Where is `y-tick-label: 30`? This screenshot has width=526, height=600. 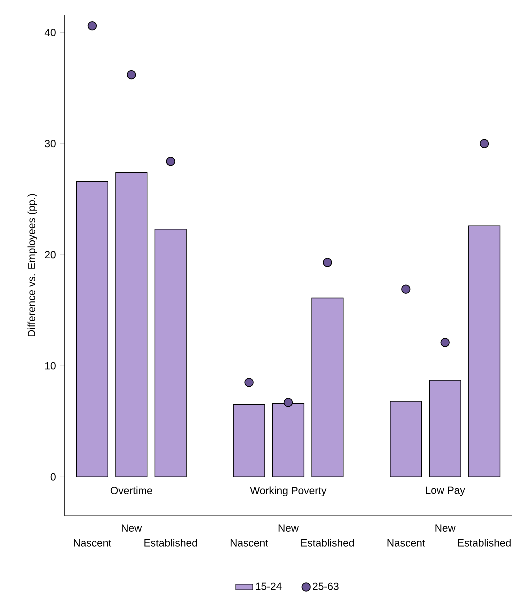 y-tick-label: 30 is located at coordinates (50, 144).